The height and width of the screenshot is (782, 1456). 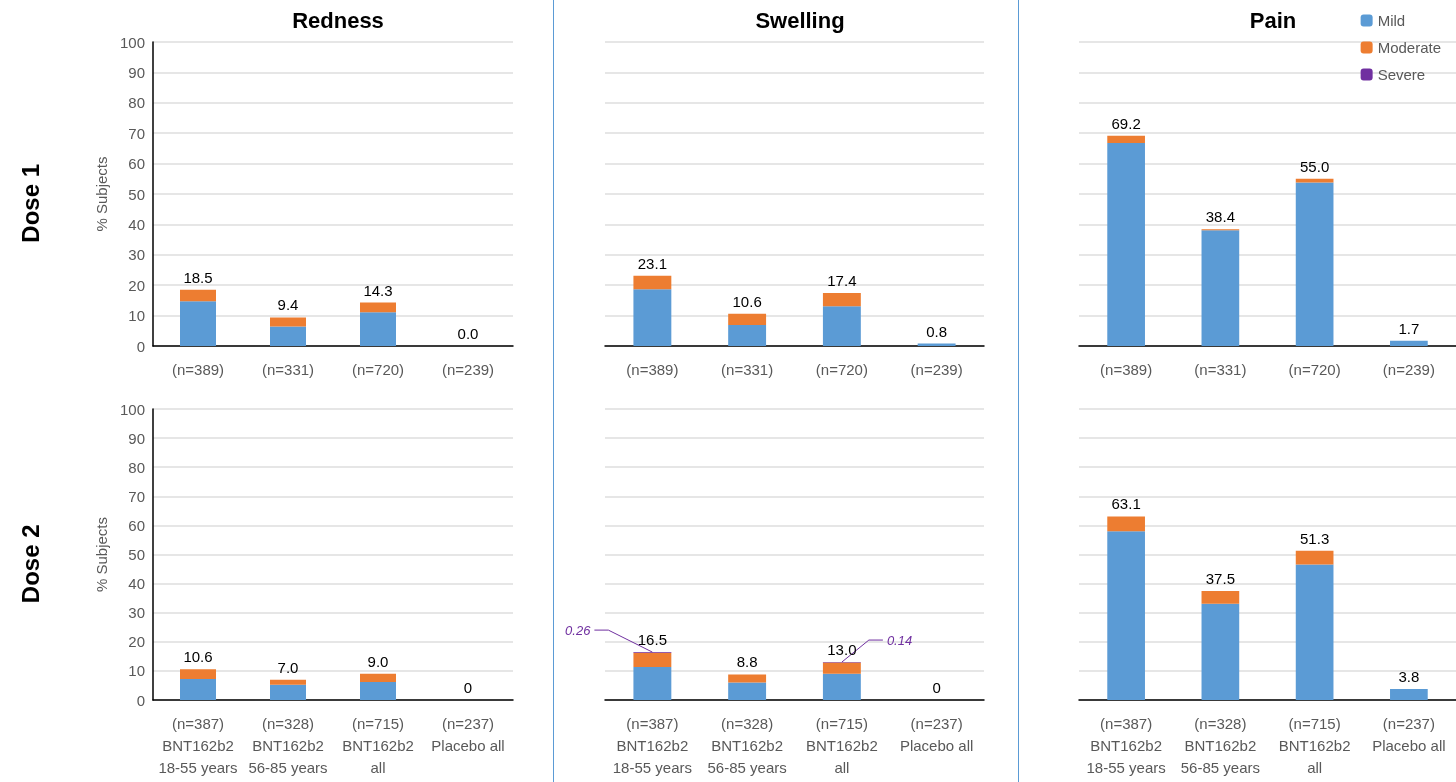 What do you see at coordinates (899, 640) in the screenshot?
I see `data-label: 0.14` at bounding box center [899, 640].